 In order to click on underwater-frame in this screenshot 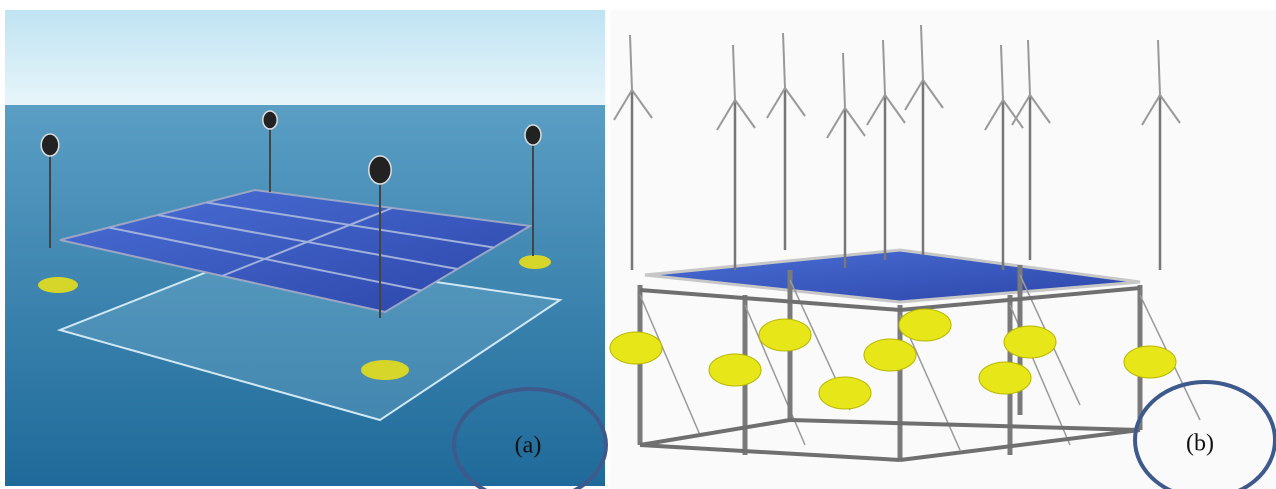, I will do `click(309, 337)`.